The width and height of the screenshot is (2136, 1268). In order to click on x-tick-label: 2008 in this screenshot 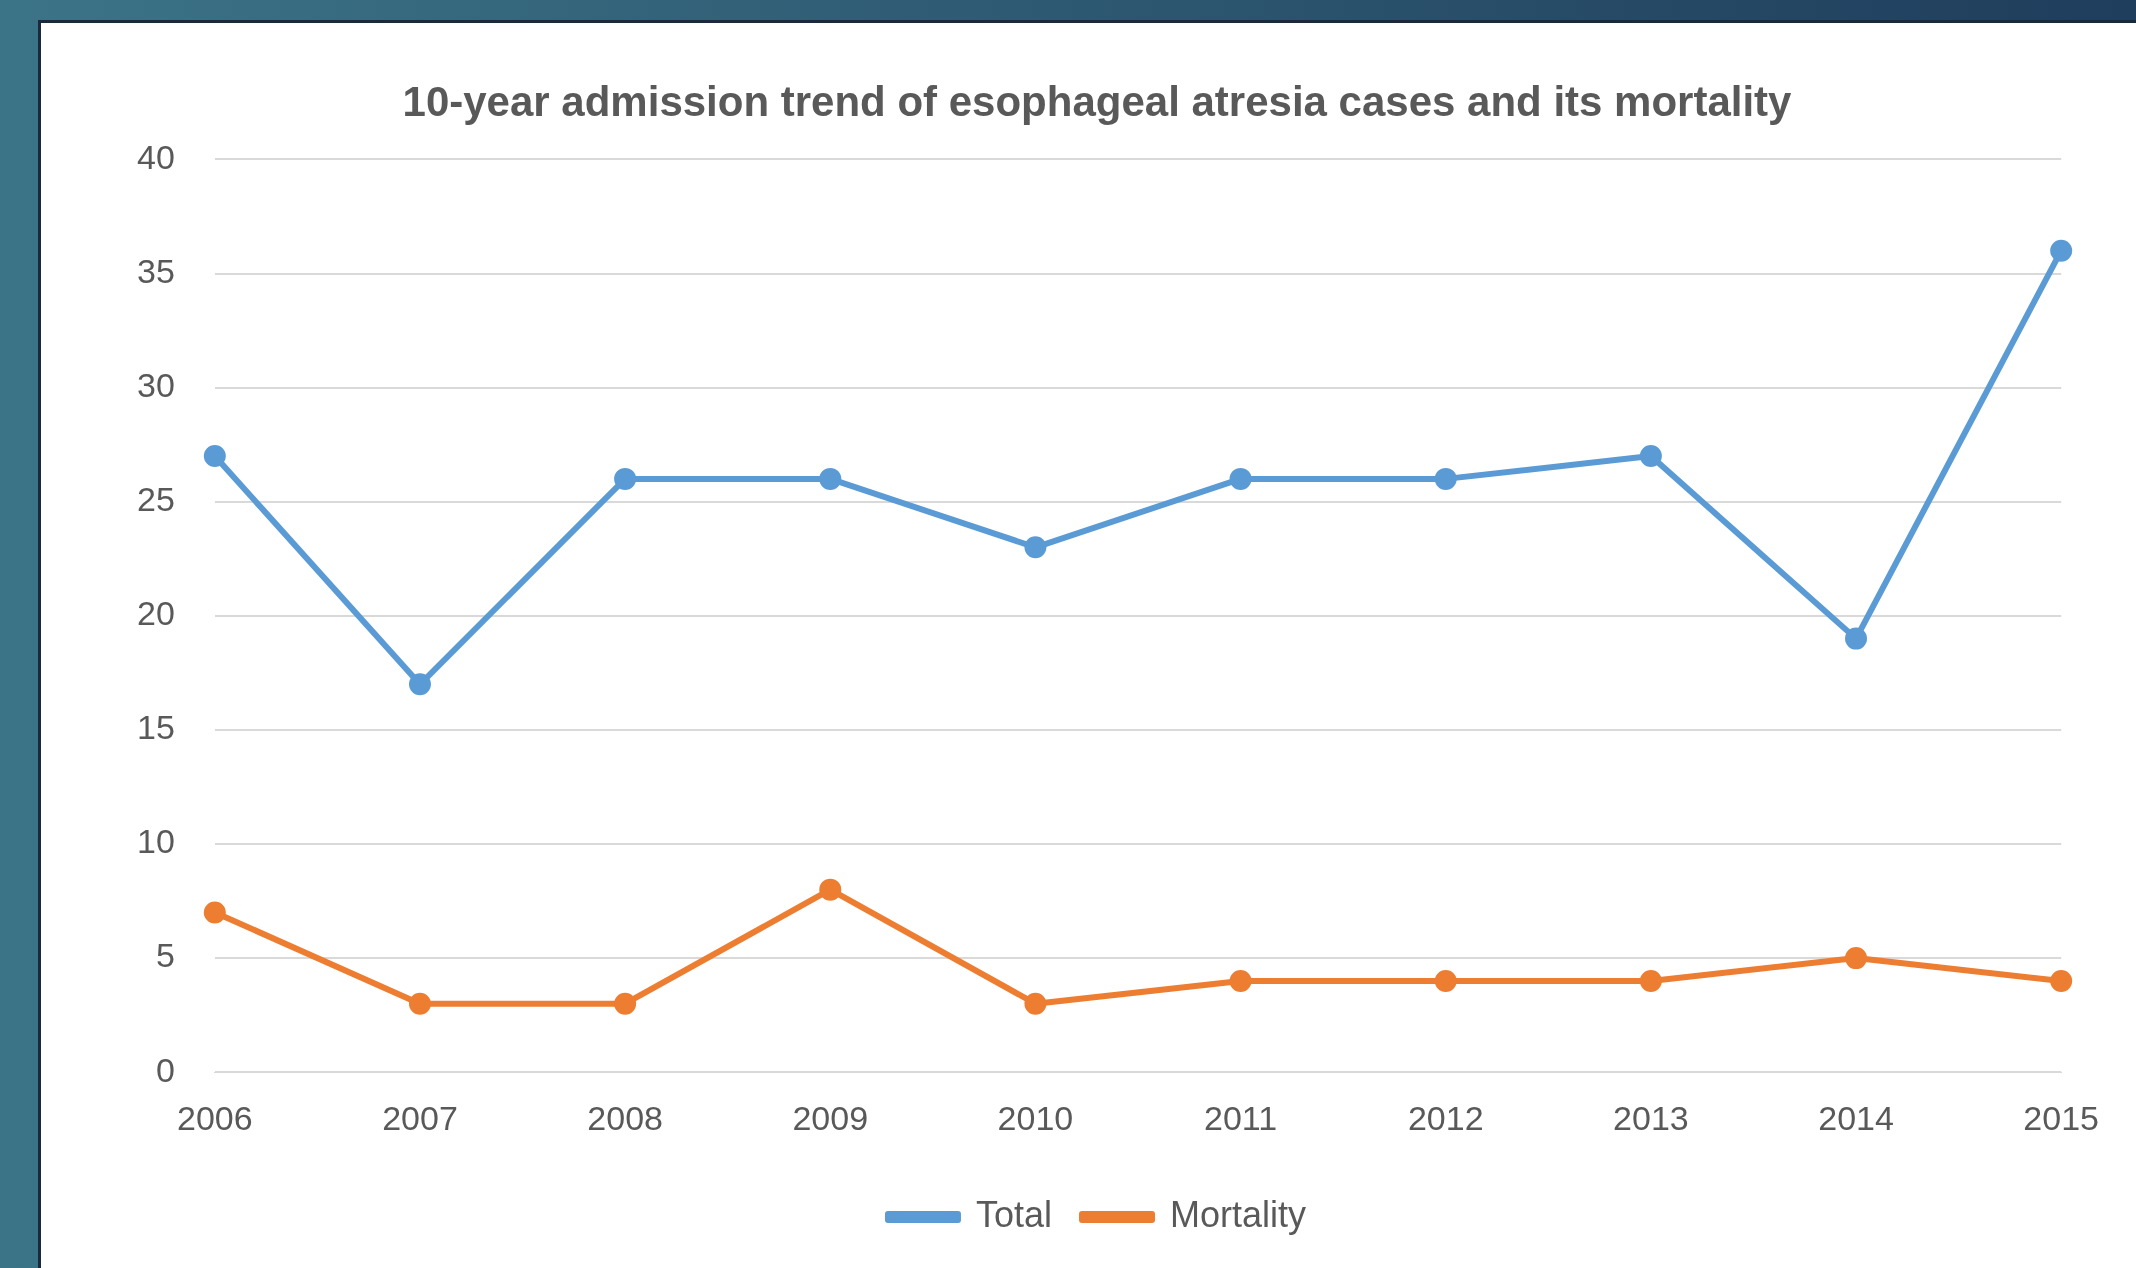, I will do `click(625, 1117)`.